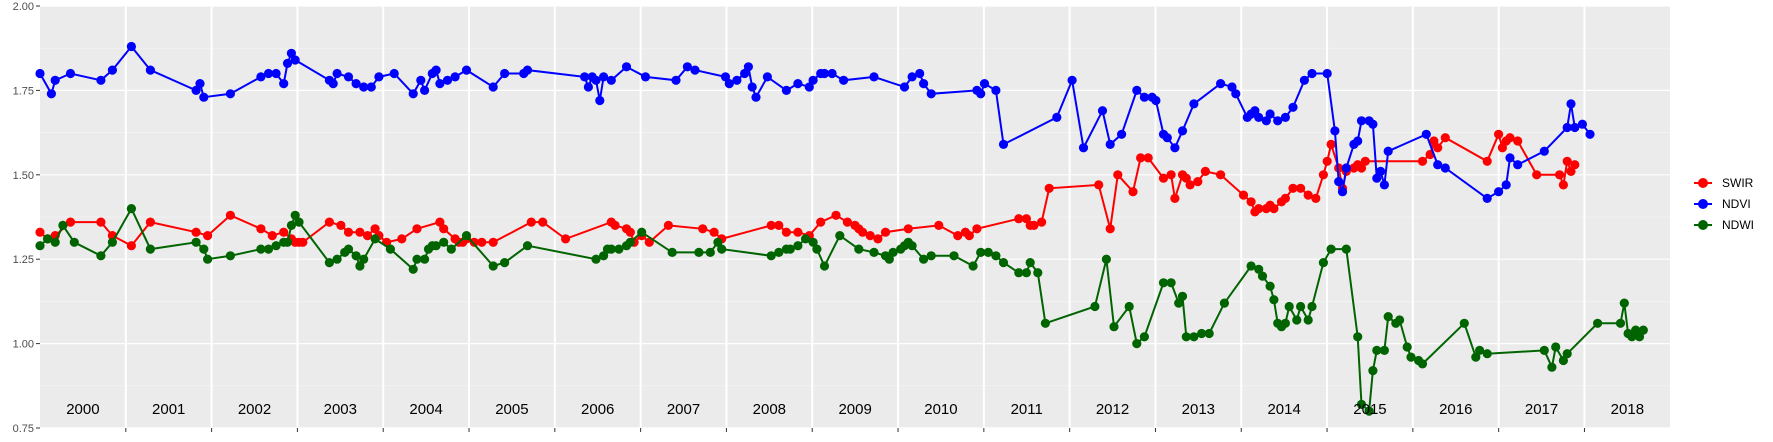 This screenshot has width=1773, height=442. What do you see at coordinates (1738, 183) in the screenshot?
I see `legend-label-swir: SWIR` at bounding box center [1738, 183].